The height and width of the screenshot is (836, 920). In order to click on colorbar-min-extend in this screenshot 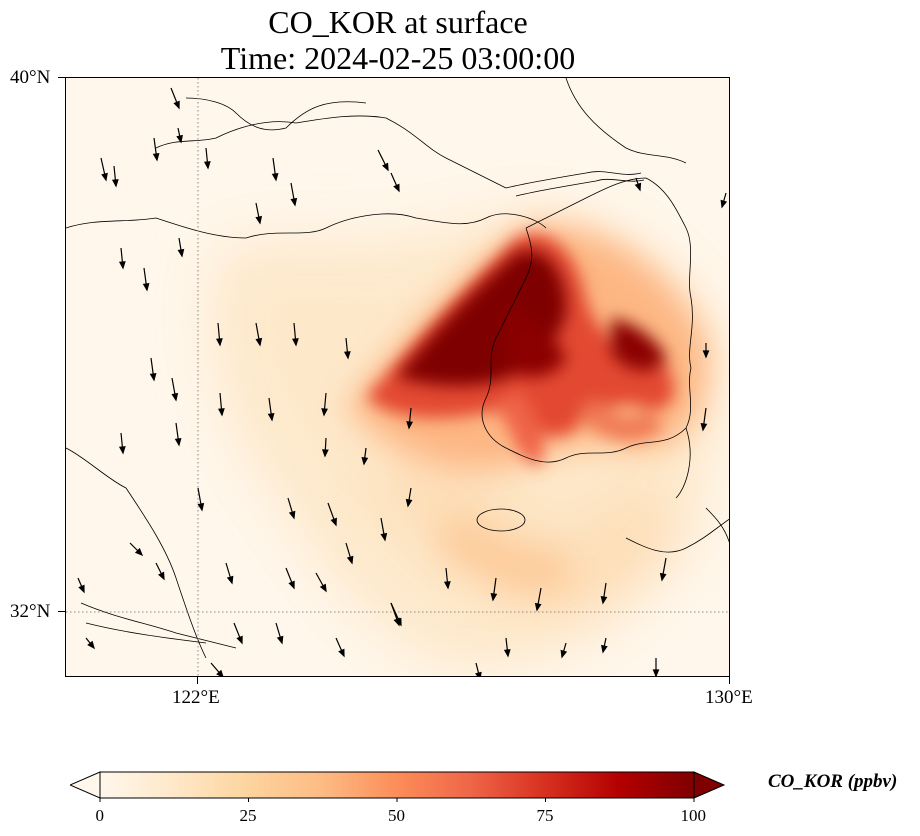, I will do `click(85, 785)`.